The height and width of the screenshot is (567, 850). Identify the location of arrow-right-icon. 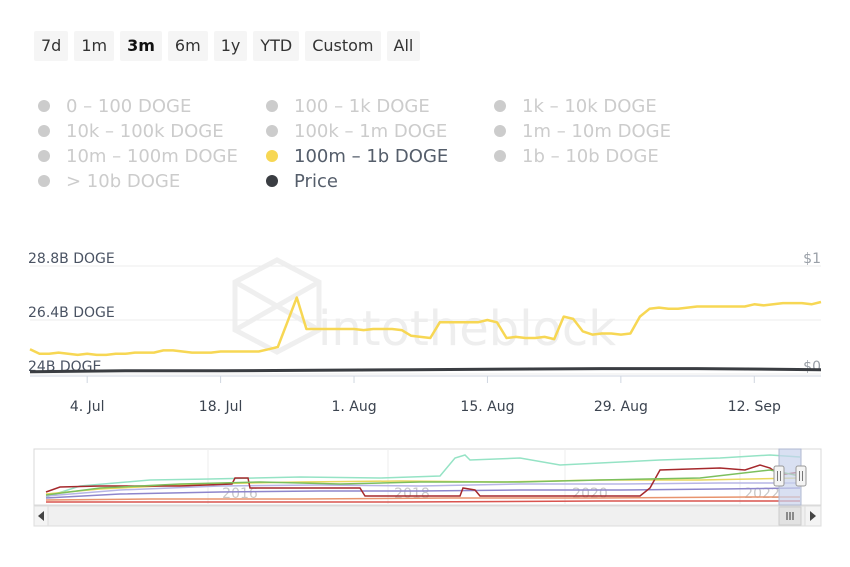
(813, 516).